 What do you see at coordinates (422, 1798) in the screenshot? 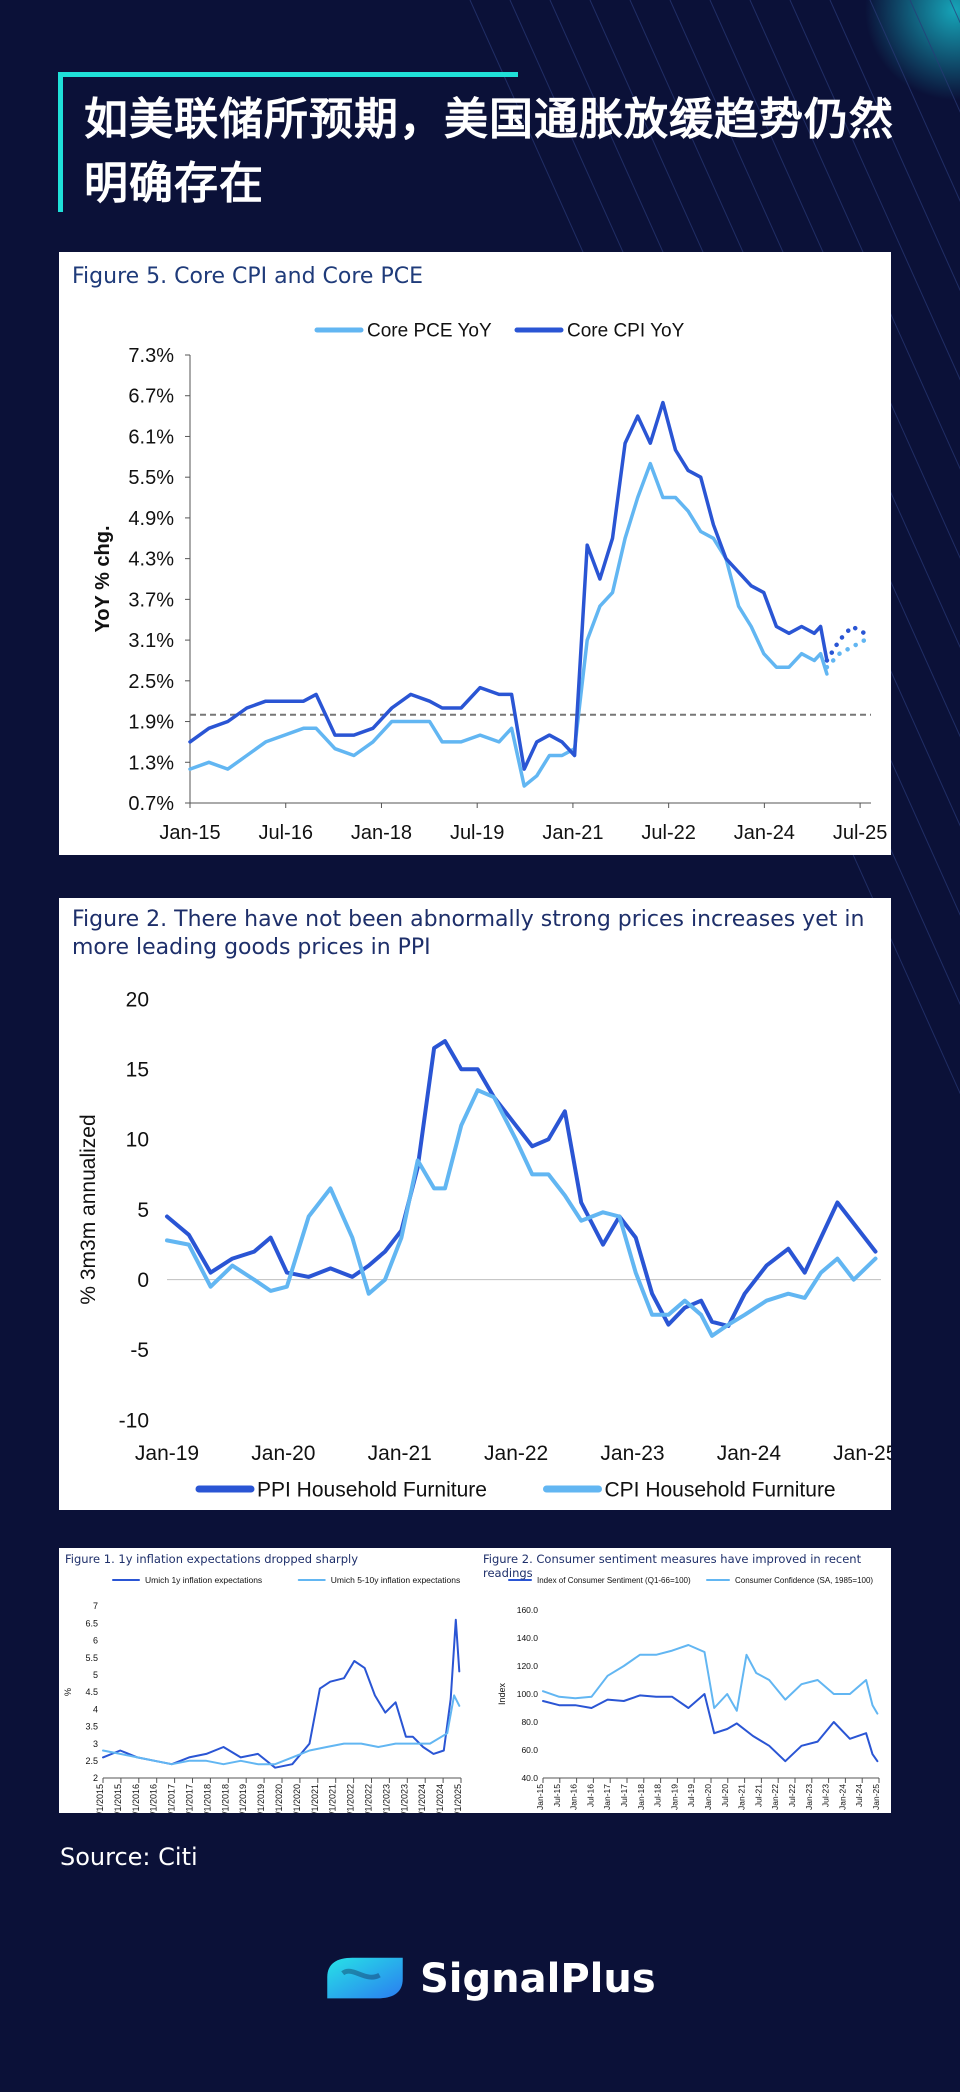
I see `x-tick-label: 1/1/2024` at bounding box center [422, 1798].